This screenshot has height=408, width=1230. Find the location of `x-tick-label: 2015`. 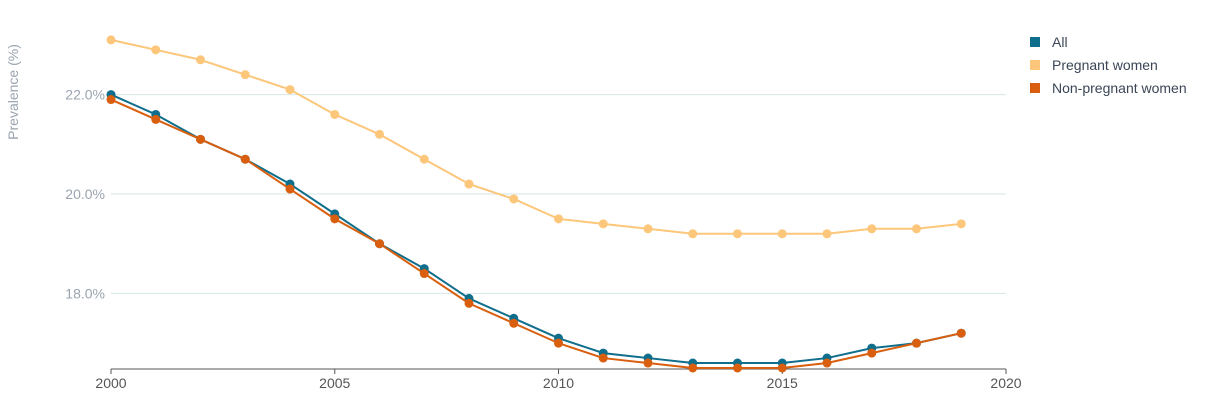

x-tick-label: 2015 is located at coordinates (782, 383).